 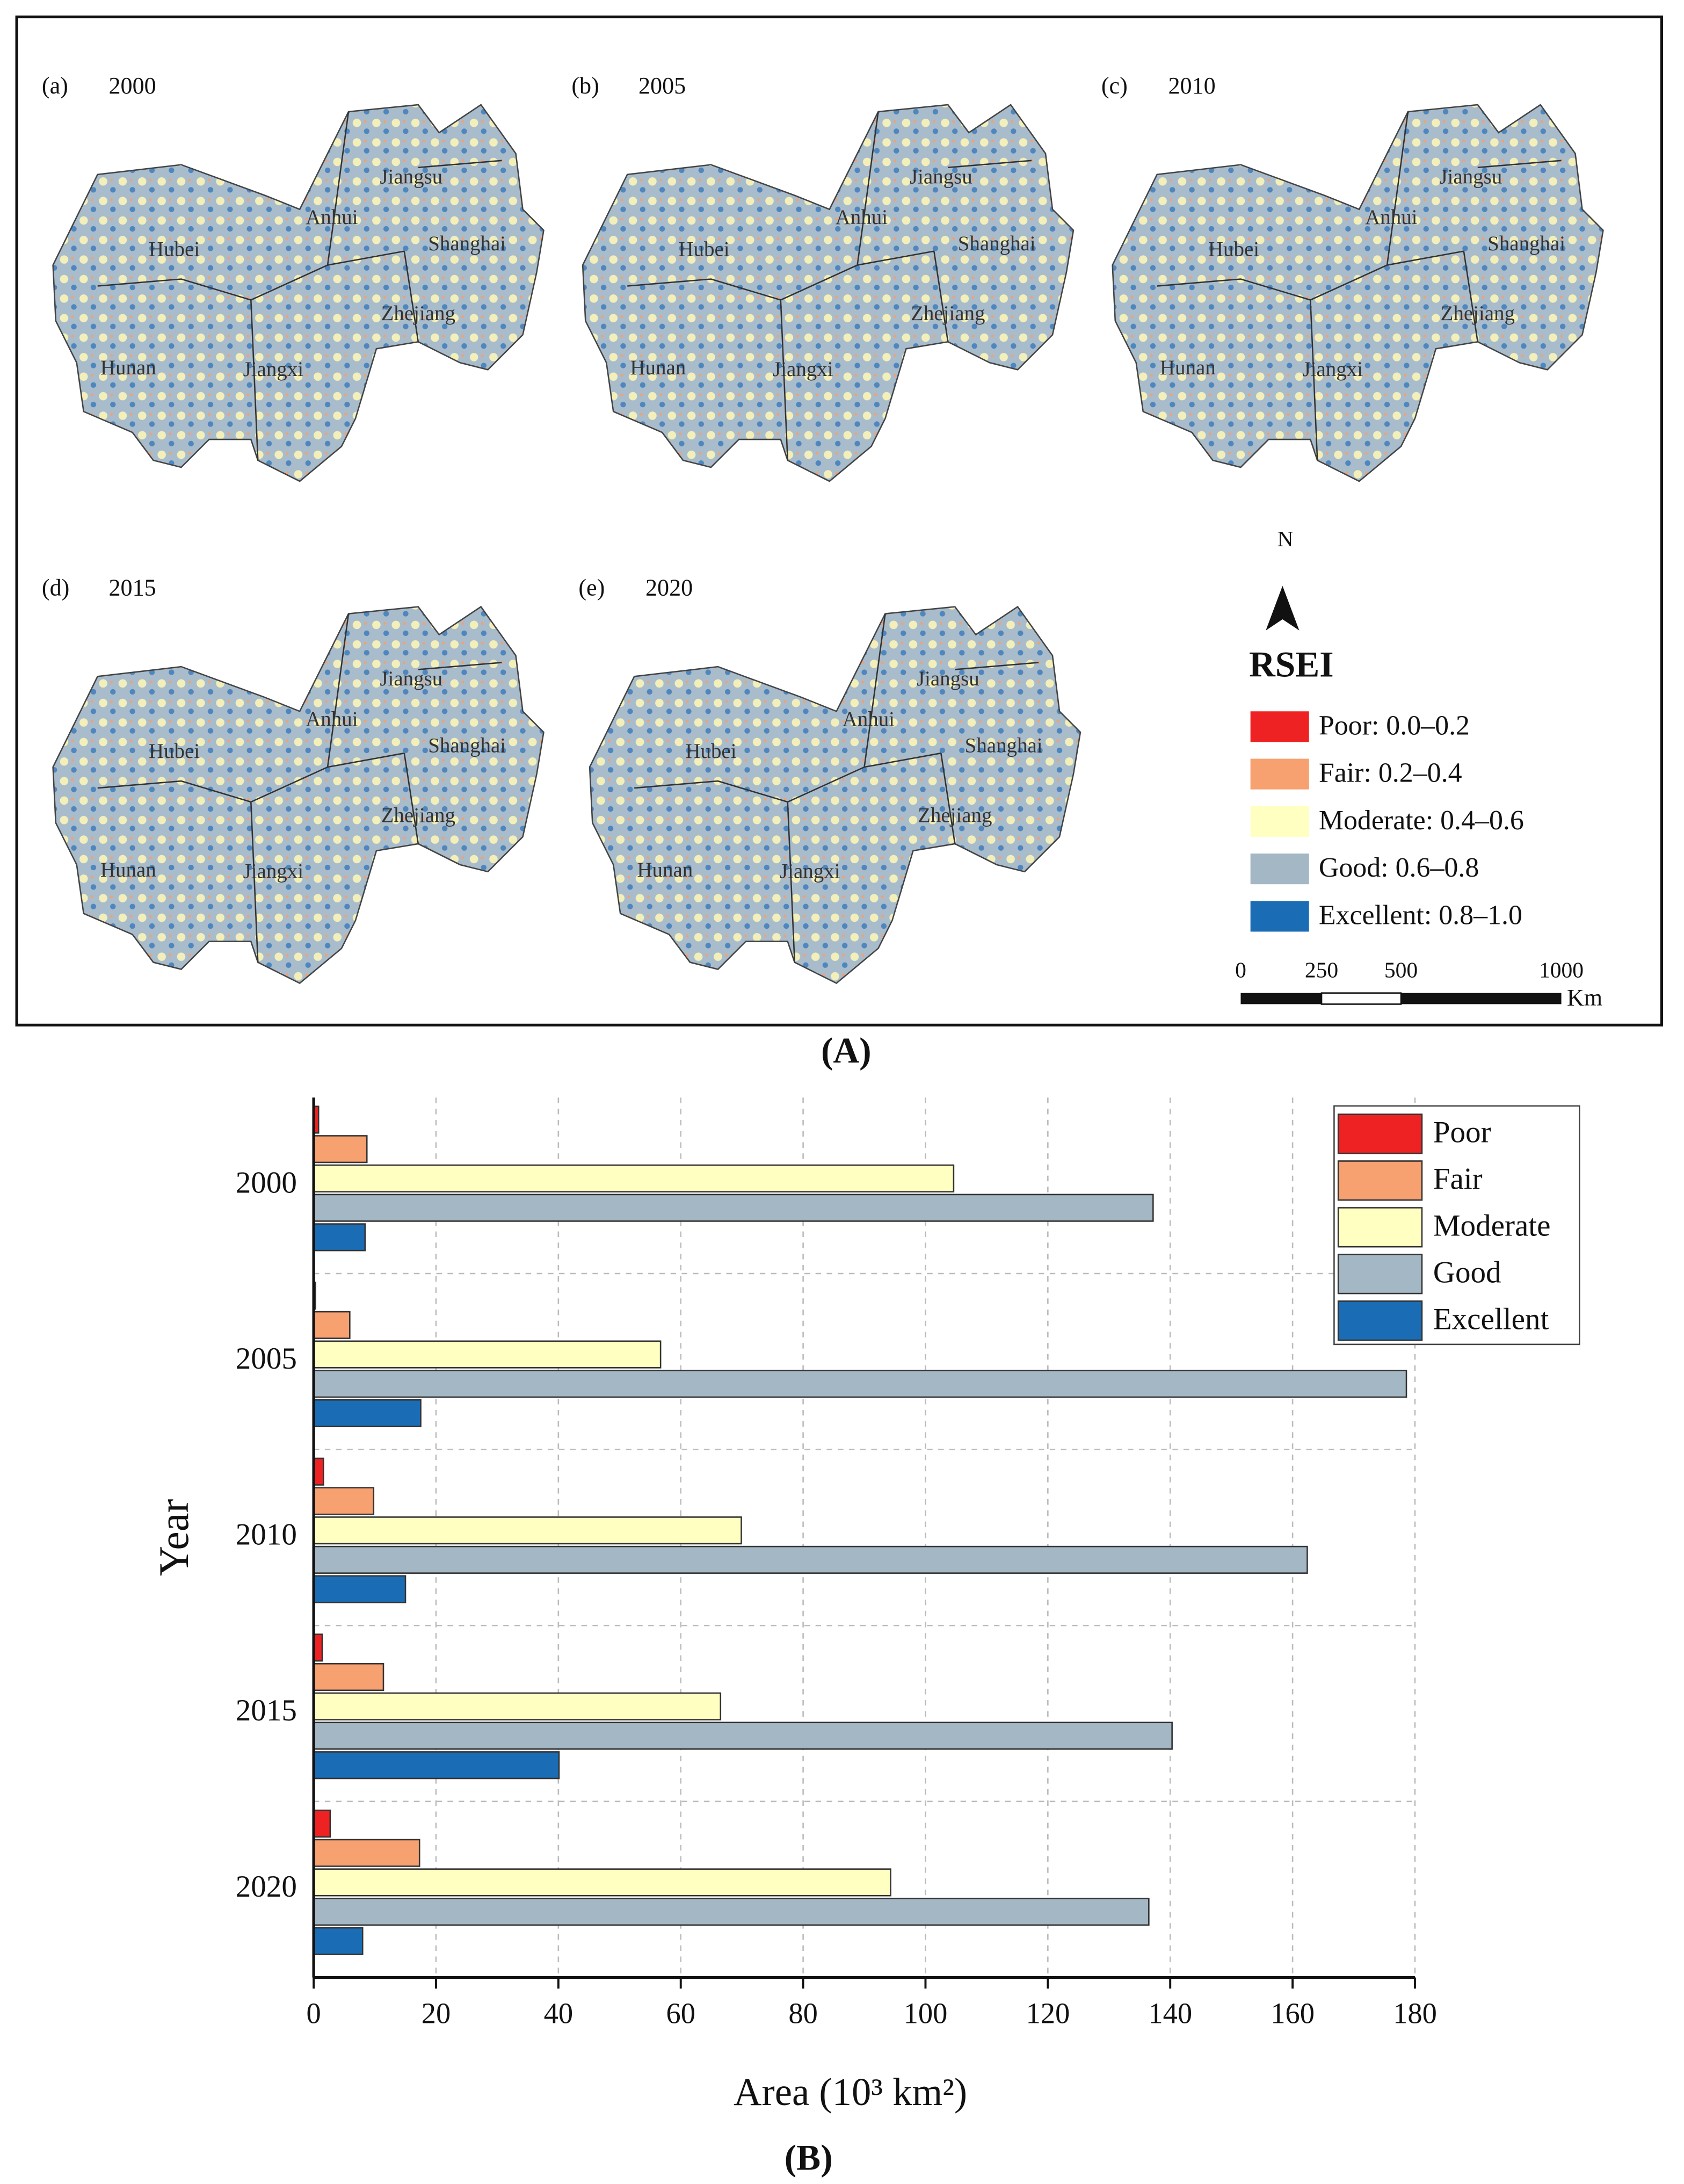 I want to click on legend-label: Excellent: 0.8–1.0, so click(x=1421, y=915).